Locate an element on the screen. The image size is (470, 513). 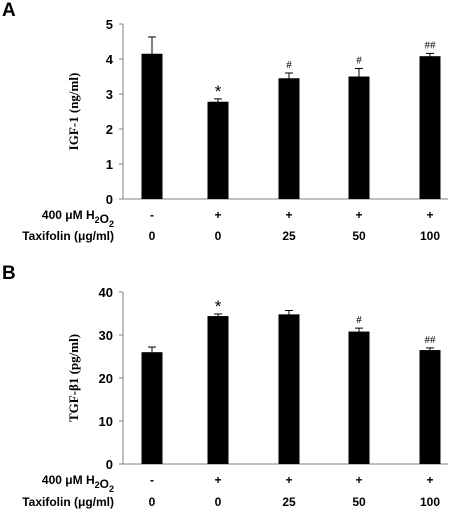
y-tick-label: 4 is located at coordinates (110, 59).